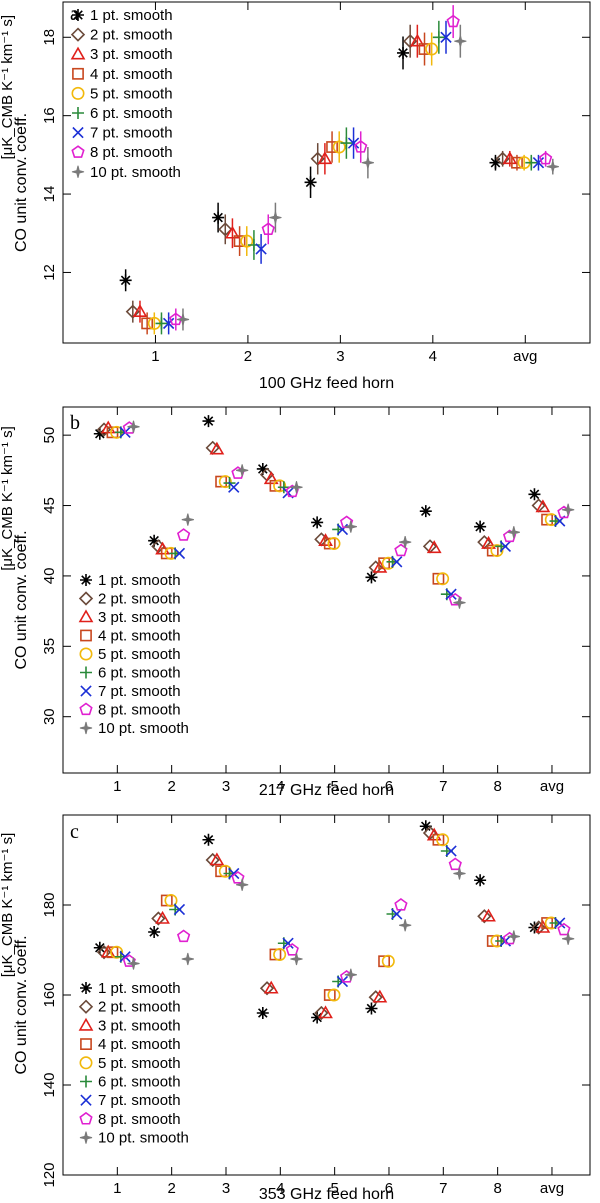 This screenshot has height=1203, width=600. What do you see at coordinates (135, 172) in the screenshot?
I see `legend-label: 10 pt. smooth` at bounding box center [135, 172].